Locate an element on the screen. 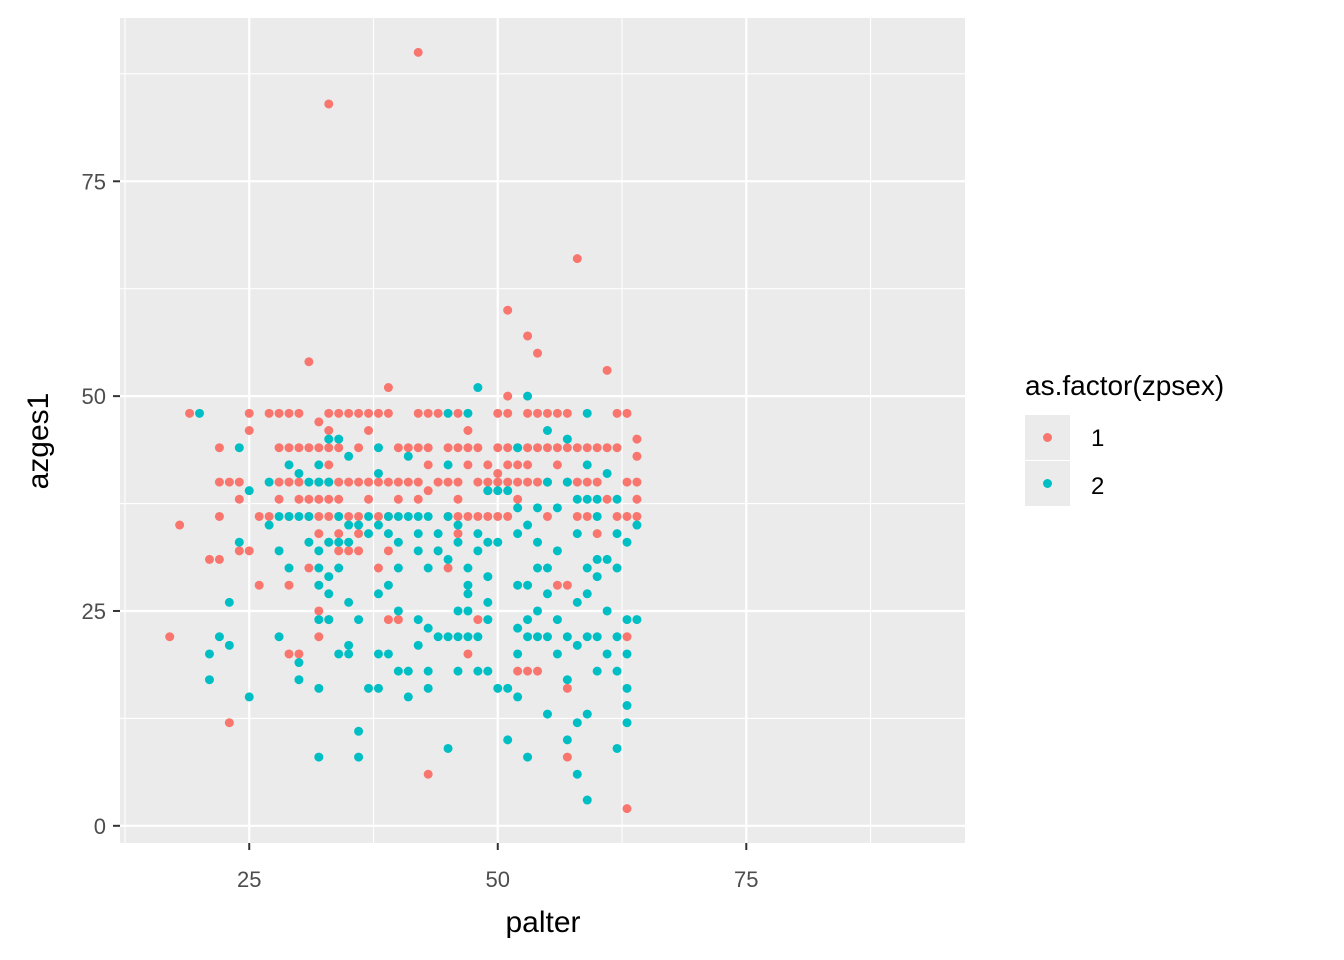 Image resolution: width=1344 pixels, height=960 pixels. y-axis-title: azges1 is located at coordinates (38, 441).